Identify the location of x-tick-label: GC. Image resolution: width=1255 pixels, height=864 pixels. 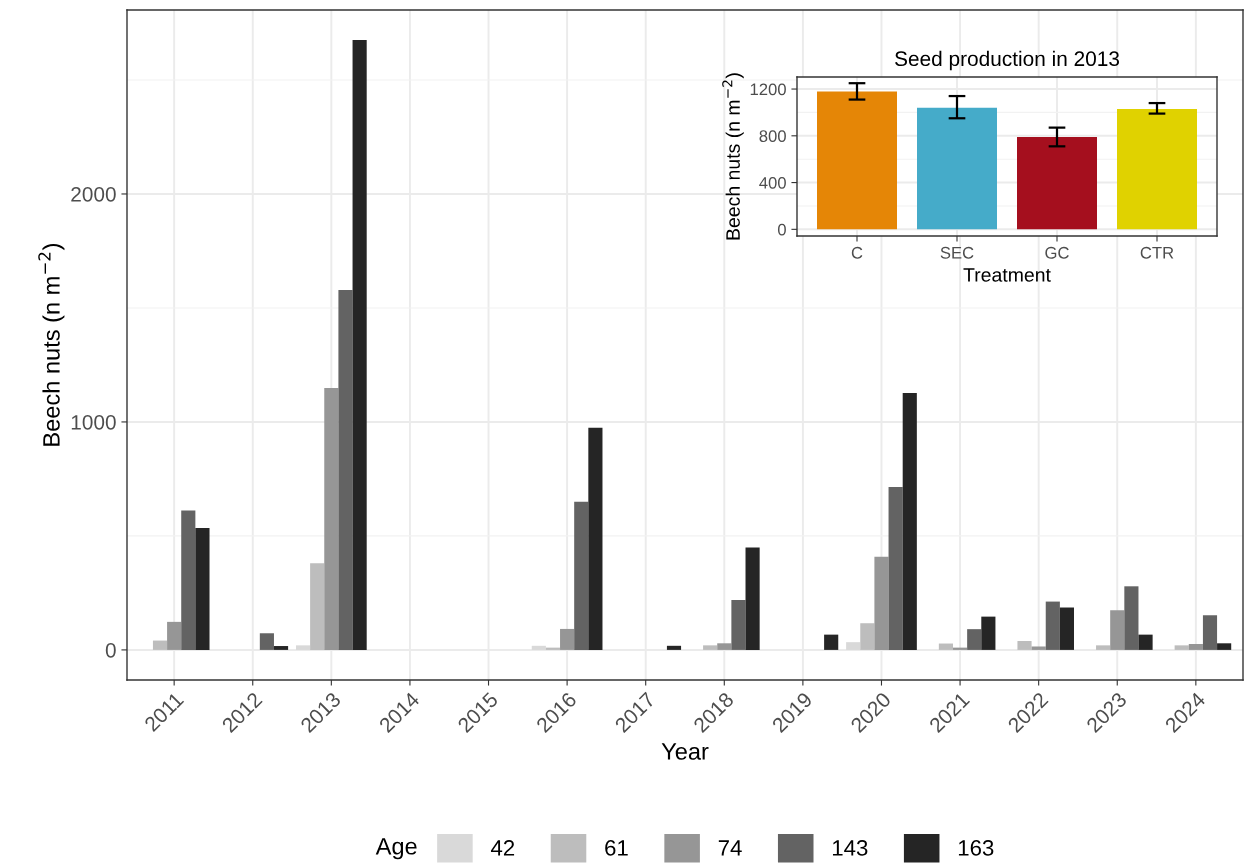
(1057, 252).